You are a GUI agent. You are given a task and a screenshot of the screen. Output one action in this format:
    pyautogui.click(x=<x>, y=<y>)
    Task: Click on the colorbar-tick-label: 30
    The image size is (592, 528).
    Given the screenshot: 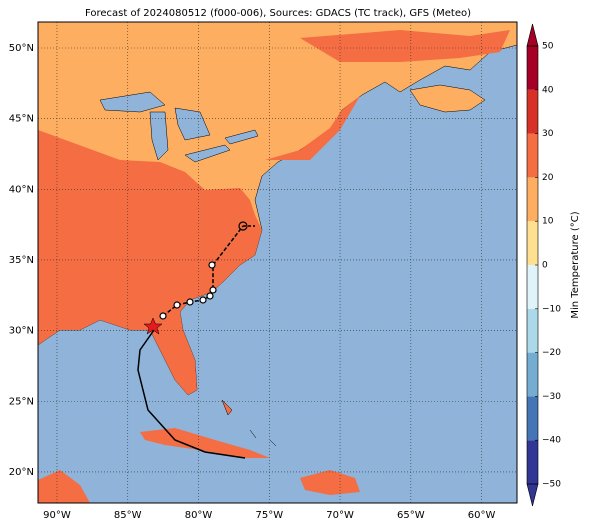 What is the action you would take?
    pyautogui.click(x=548, y=134)
    